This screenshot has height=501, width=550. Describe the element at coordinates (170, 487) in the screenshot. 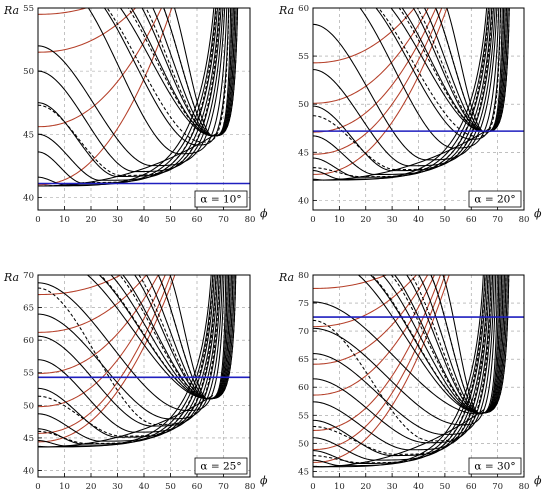

I see `x-tick-label: 50` at that location.